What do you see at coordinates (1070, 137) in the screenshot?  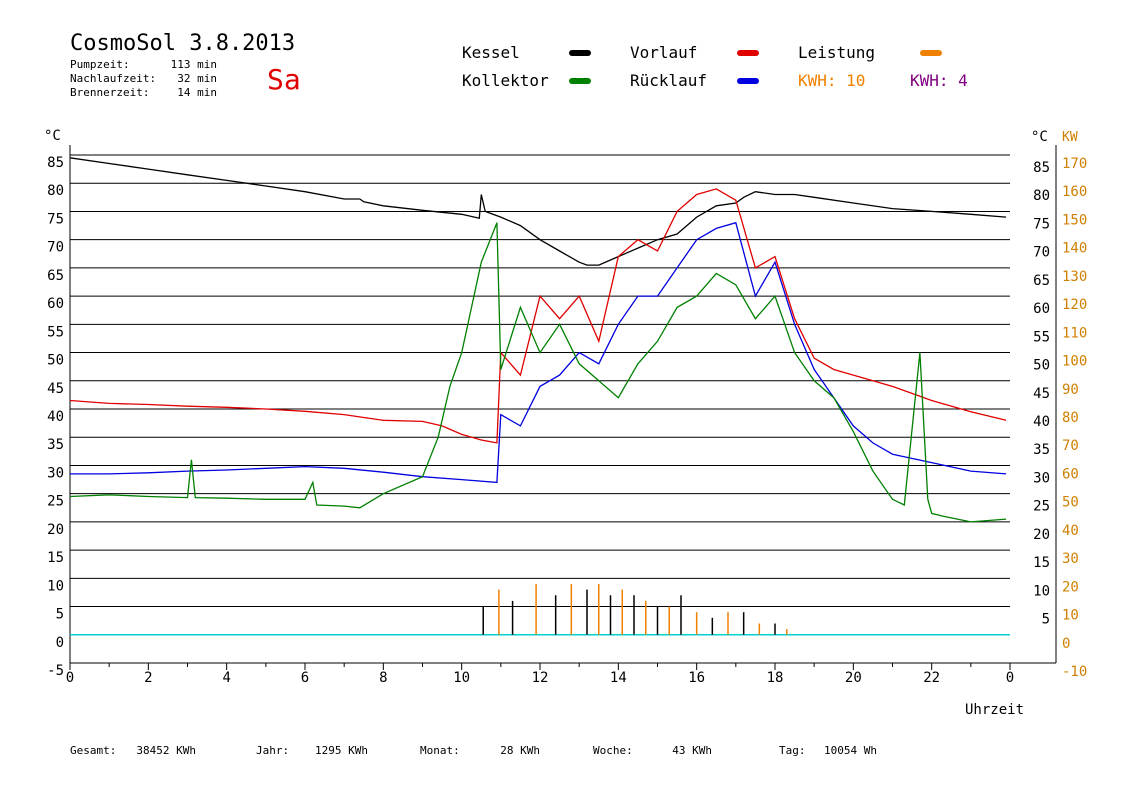 I see `y-axis-unit-kw: KW` at bounding box center [1070, 137].